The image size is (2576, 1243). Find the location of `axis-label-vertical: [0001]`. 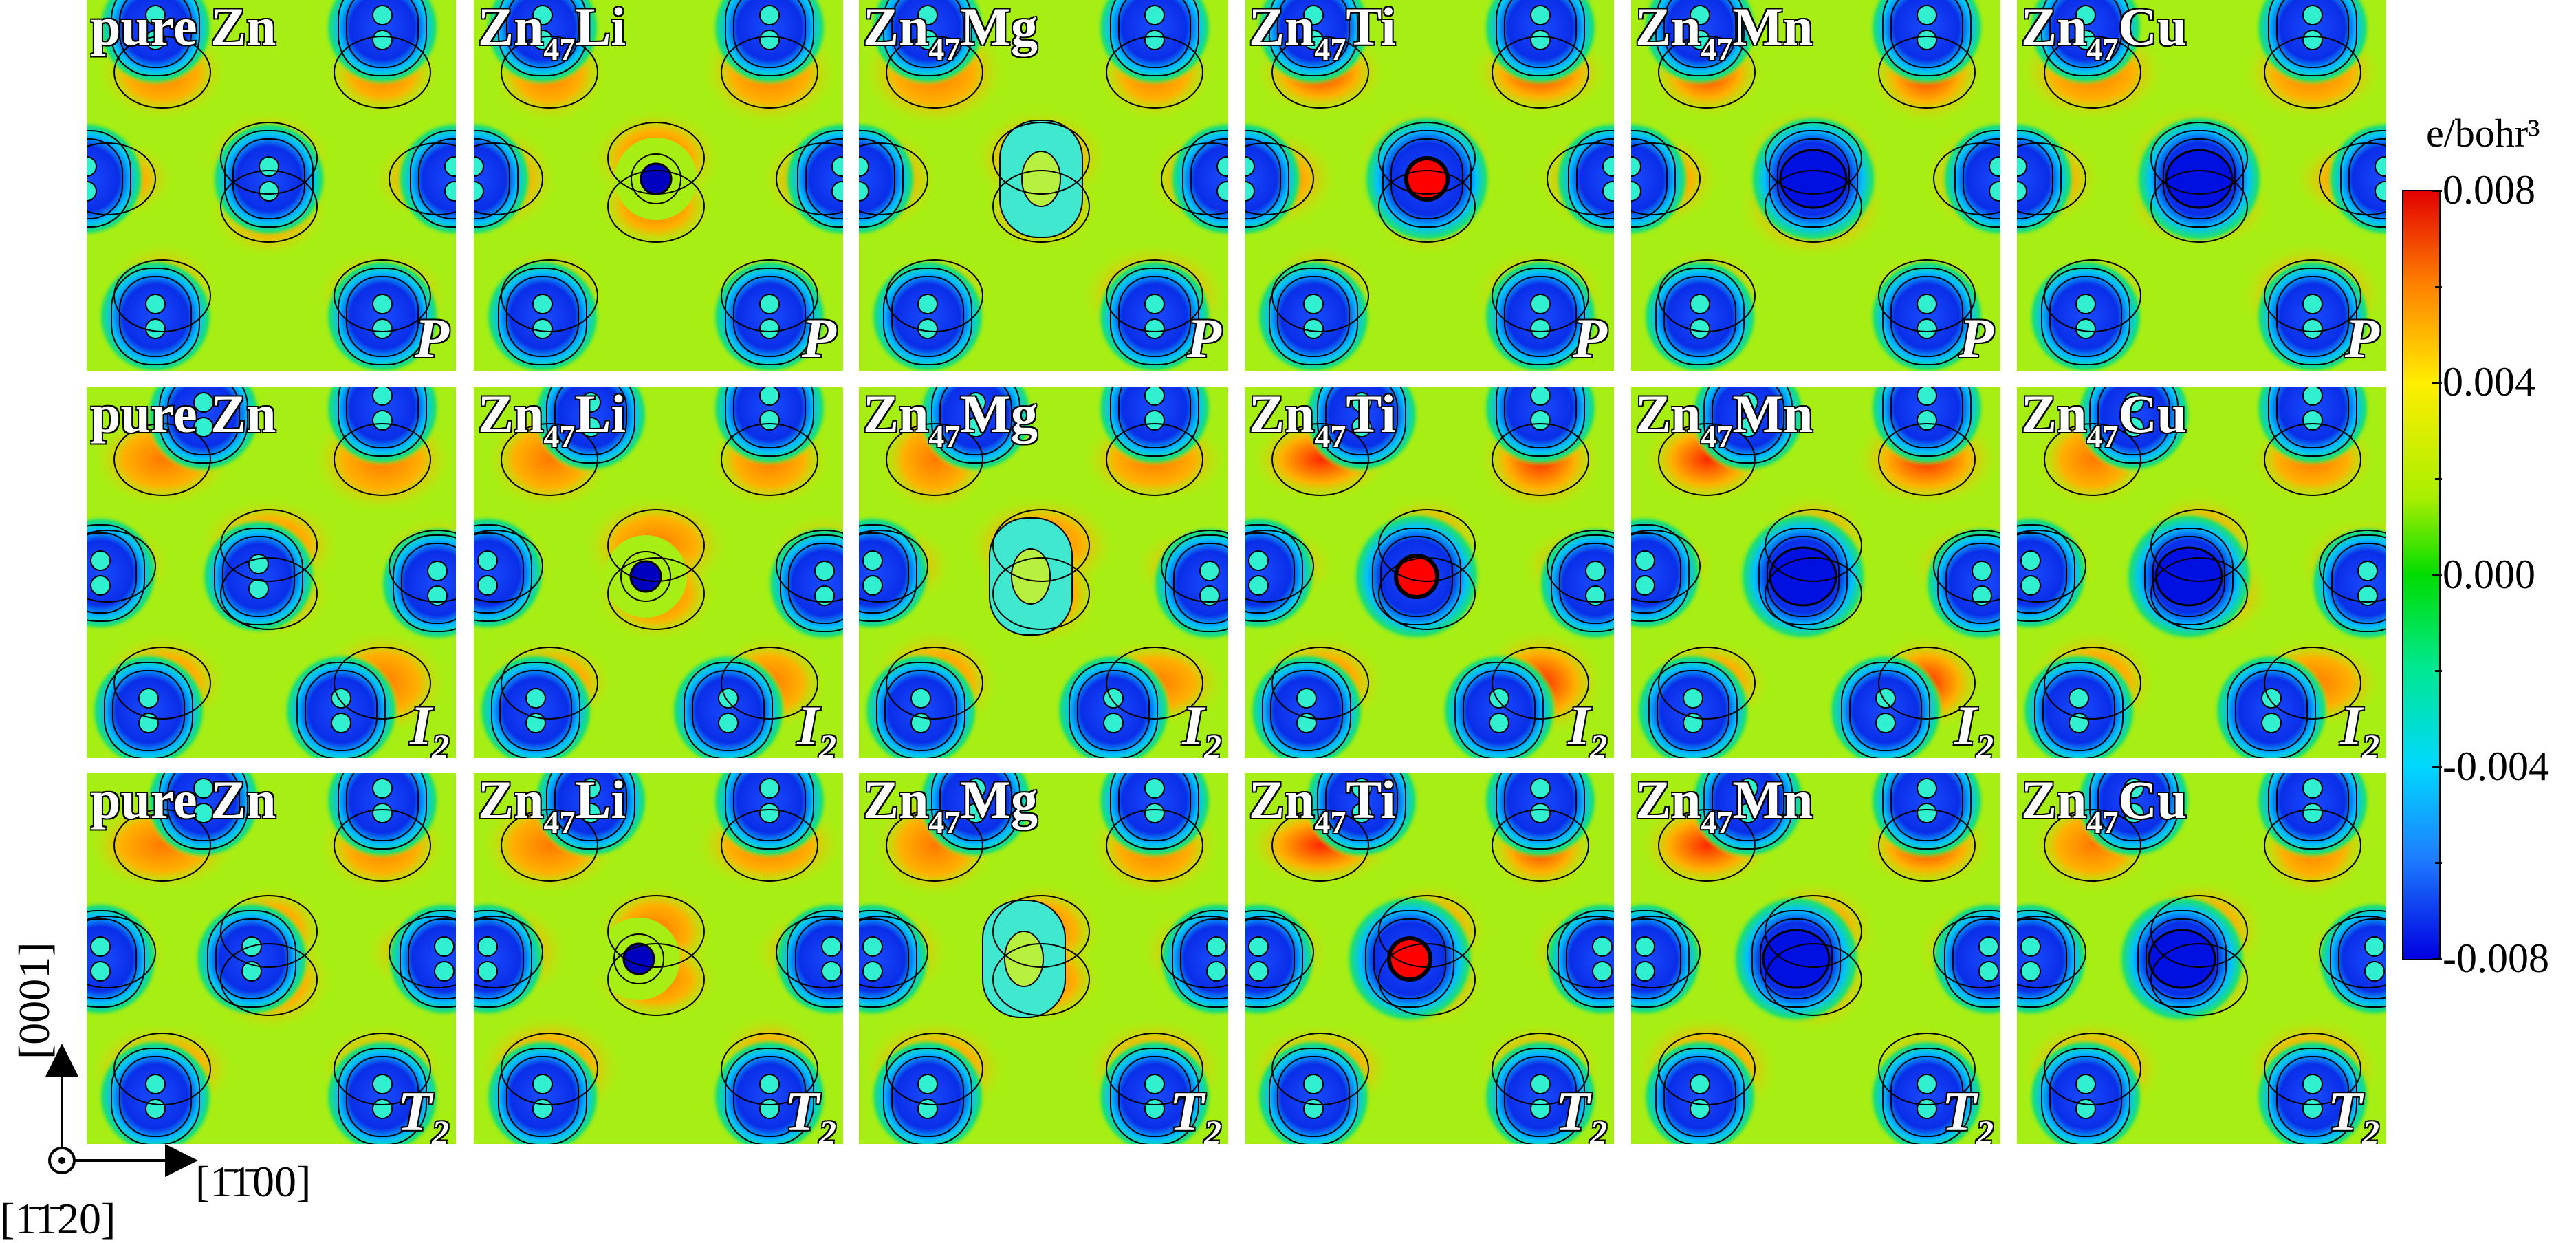

axis-label-vertical: [0001] is located at coordinates (34, 1000).